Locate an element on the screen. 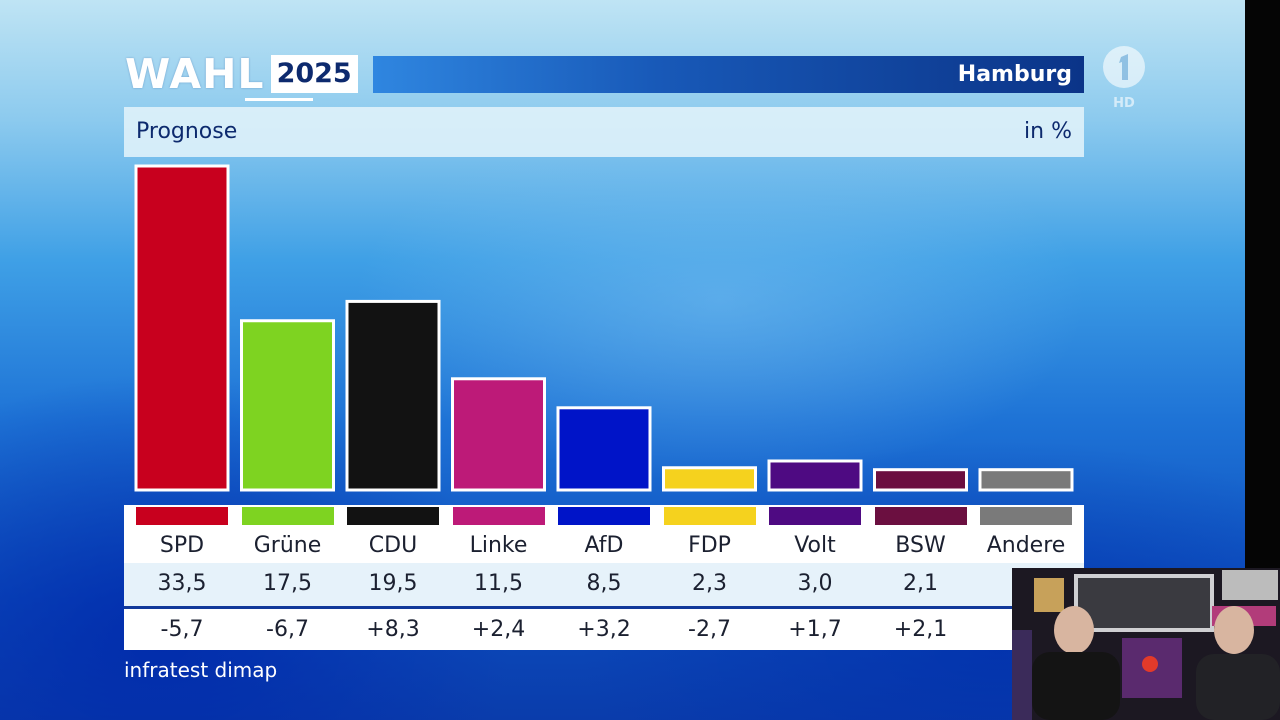 Image resolution: width=1280 pixels, height=720 pixels. bar-volt is located at coordinates (815, 475).